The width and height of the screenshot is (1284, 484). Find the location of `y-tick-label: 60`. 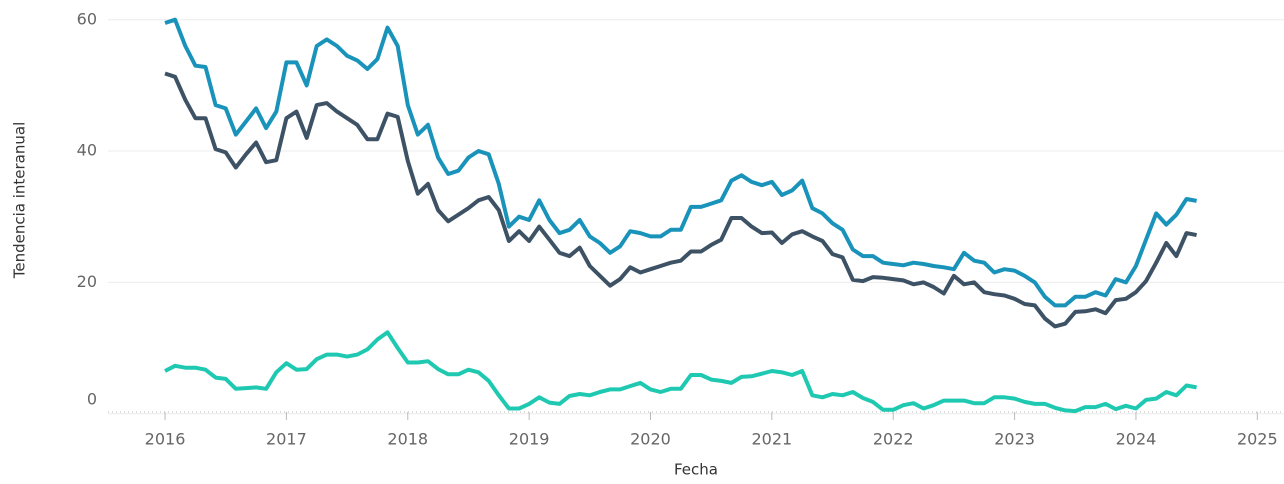

y-tick-label: 60 is located at coordinates (87, 19).